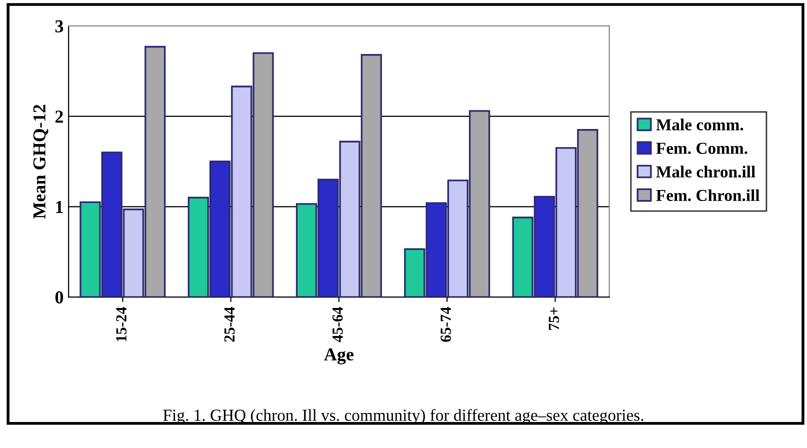  Describe the element at coordinates (59, 116) in the screenshot. I see `y-tick-label: 2` at that location.